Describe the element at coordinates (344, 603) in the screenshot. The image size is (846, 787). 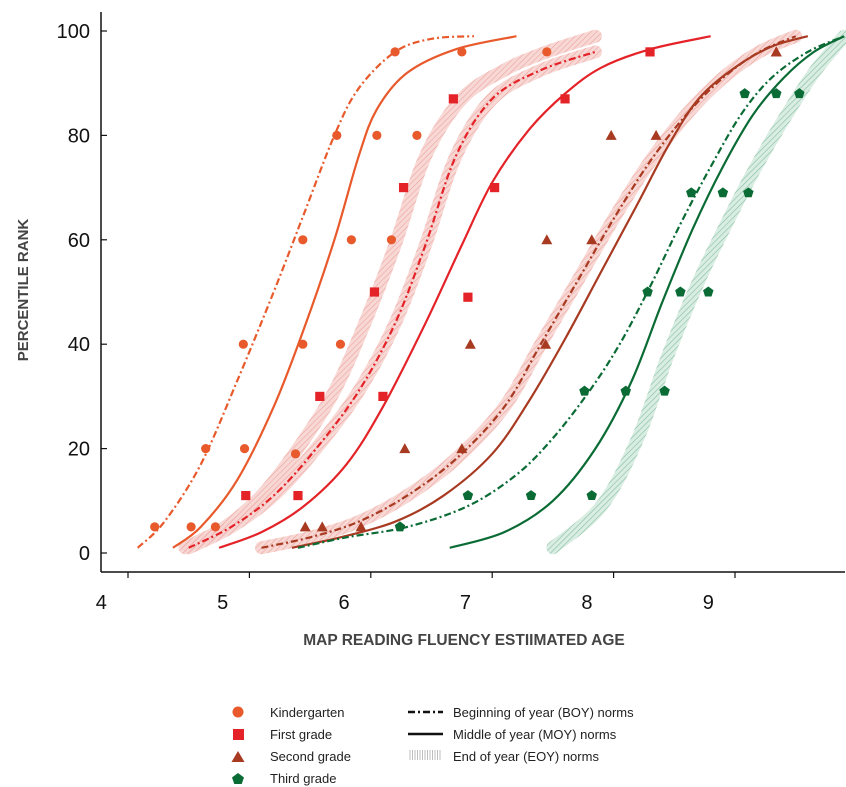
I see `x-tick-label: 6` at that location.